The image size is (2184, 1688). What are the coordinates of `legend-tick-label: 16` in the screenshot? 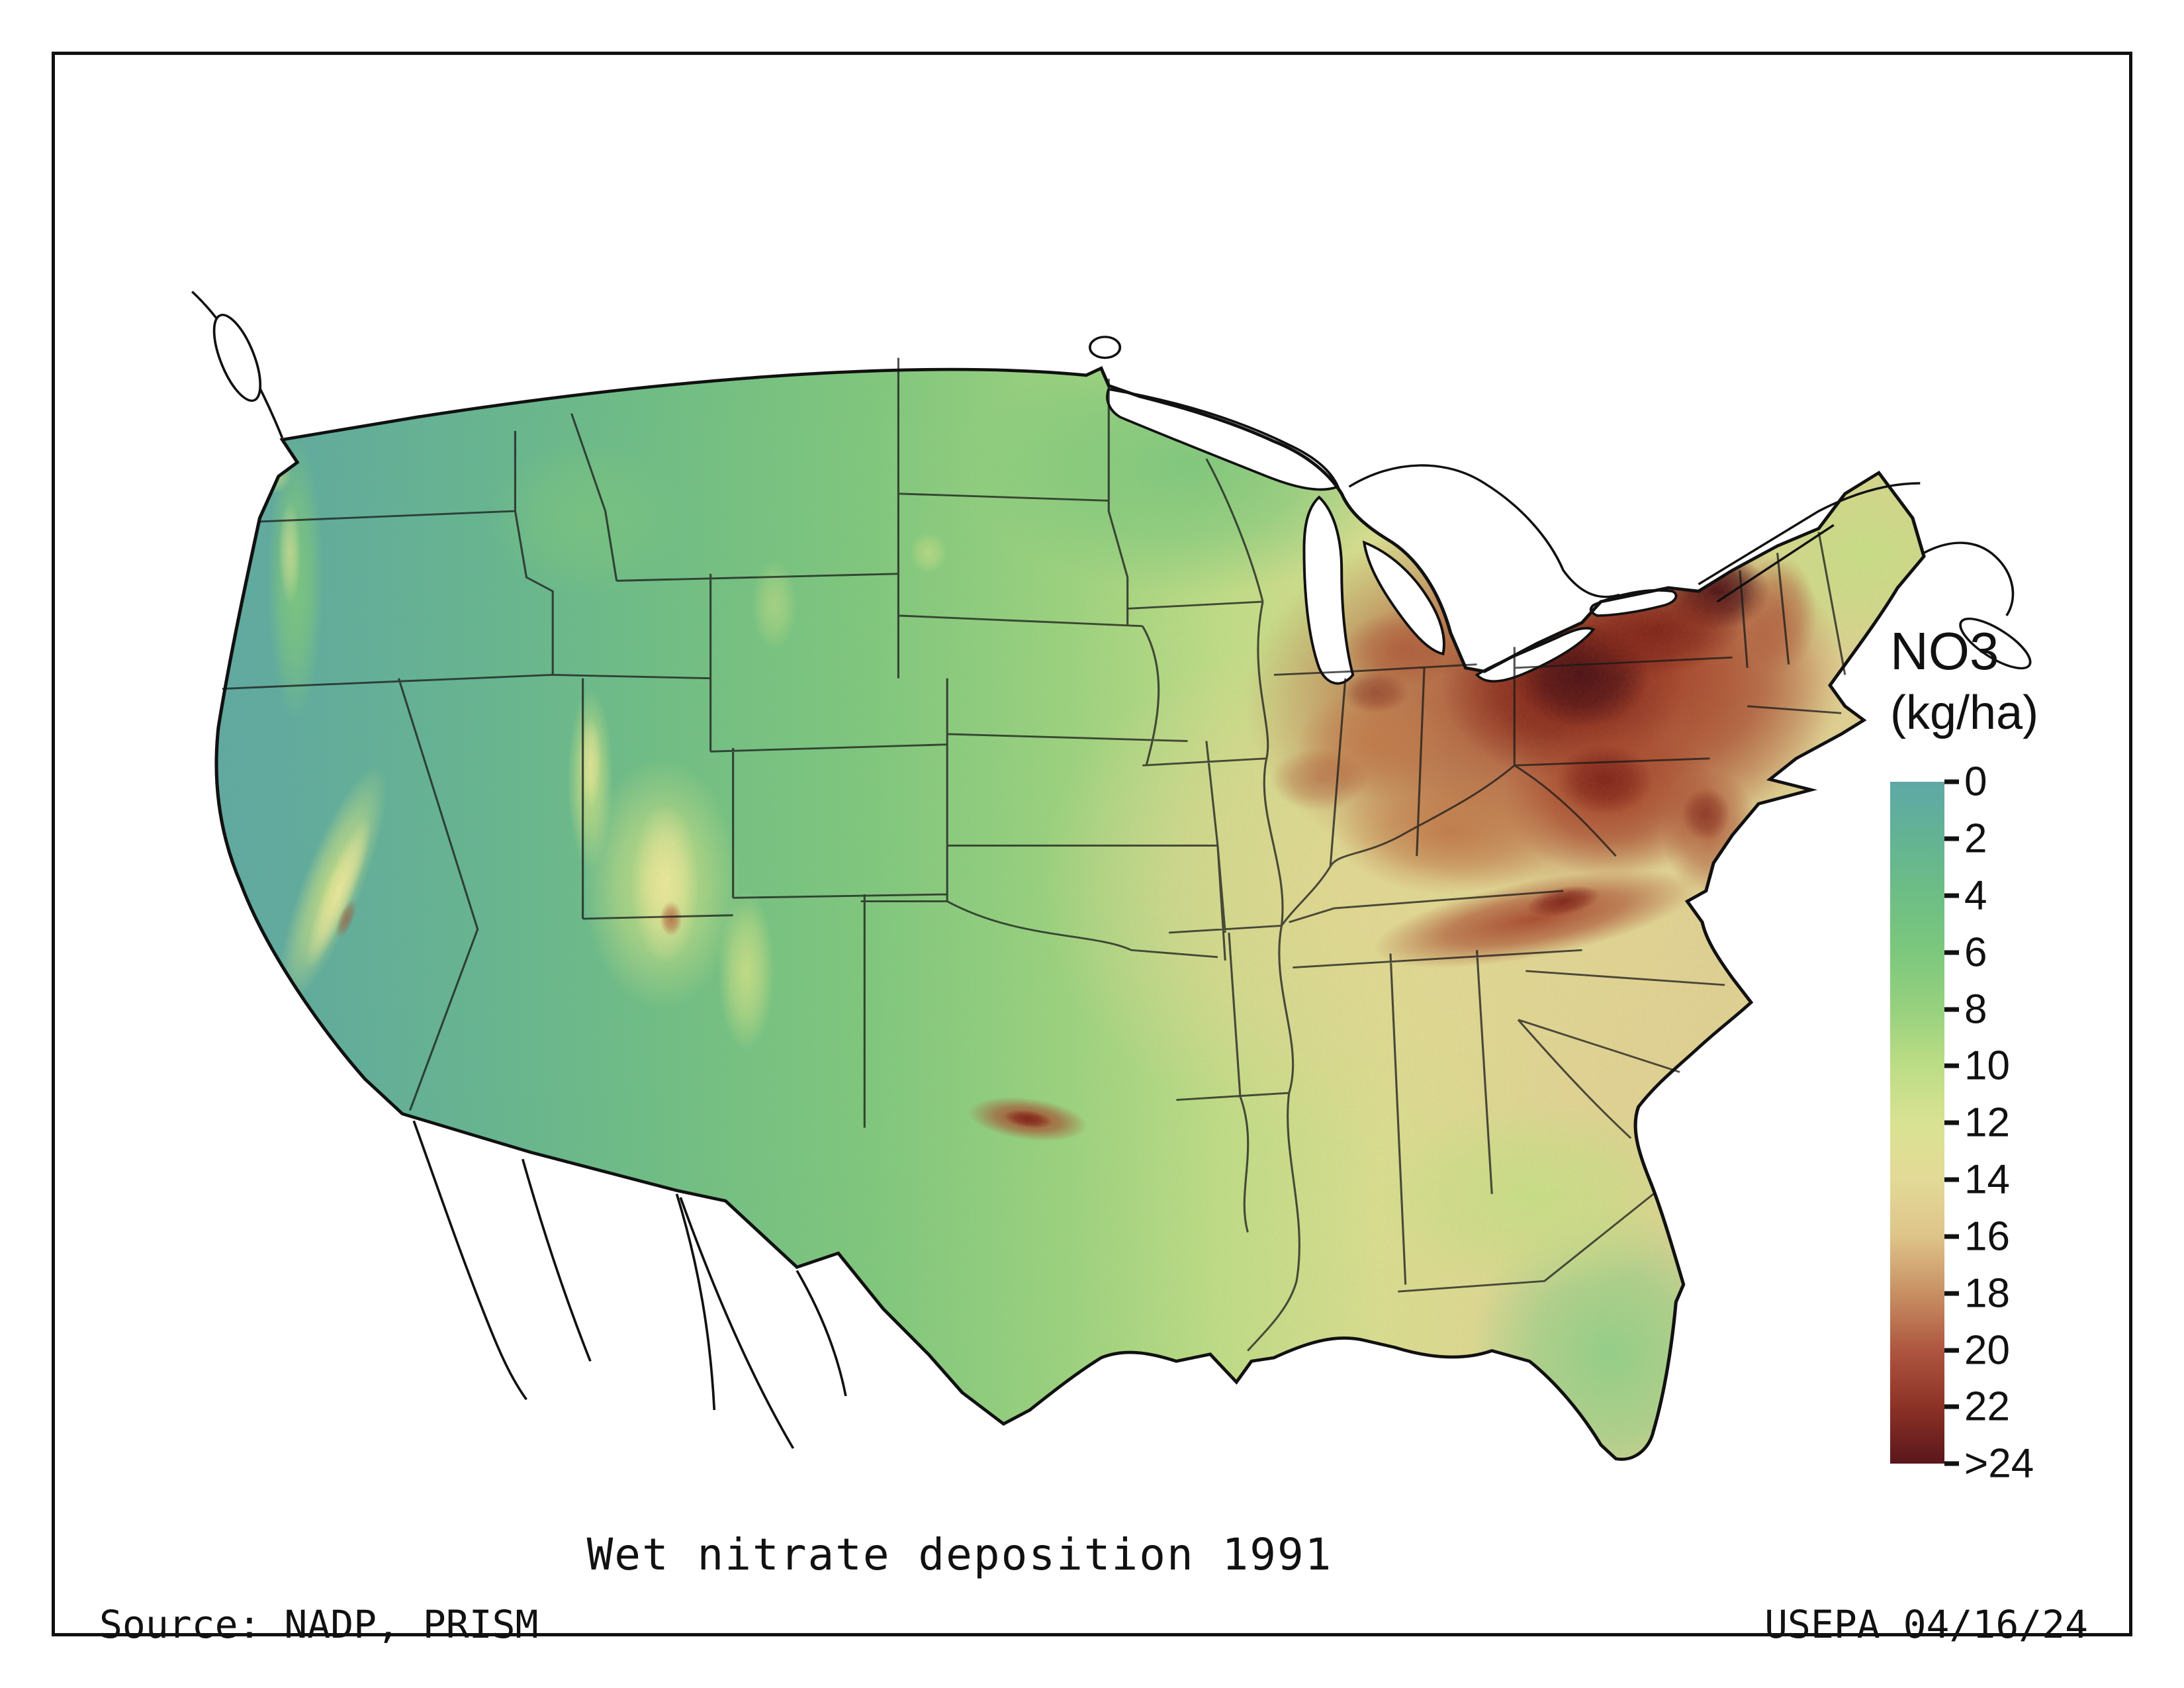 It's located at (1987, 1236).